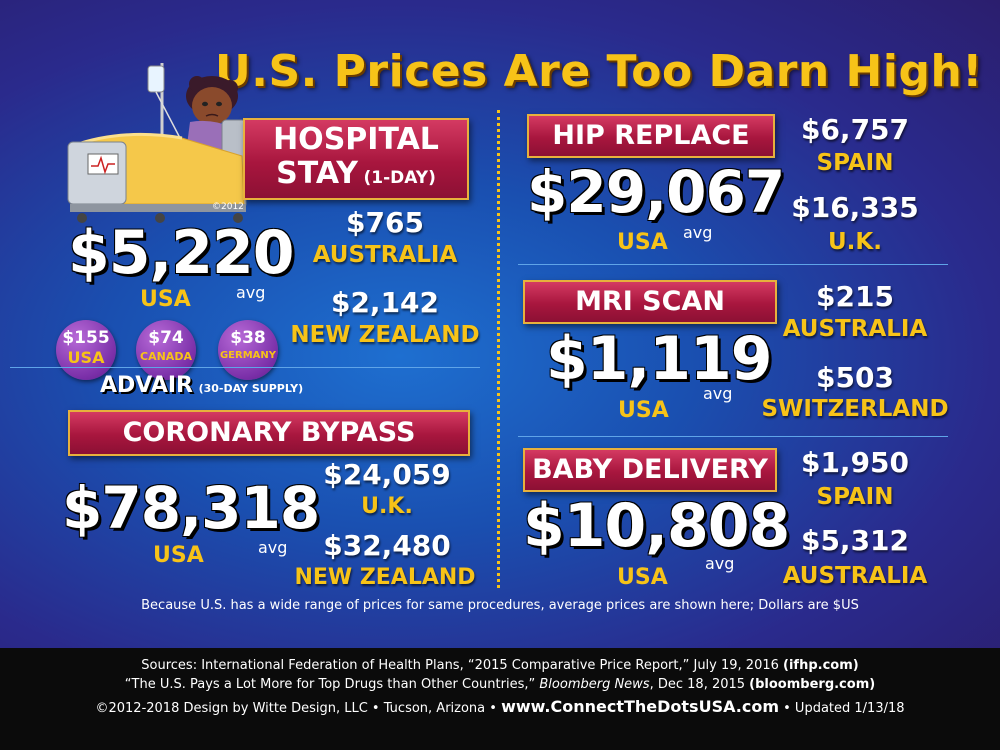 The height and width of the screenshot is (750, 1000). What do you see at coordinates (699, 684) in the screenshot?
I see `source-2-date: , Dec 18, 2015` at bounding box center [699, 684].